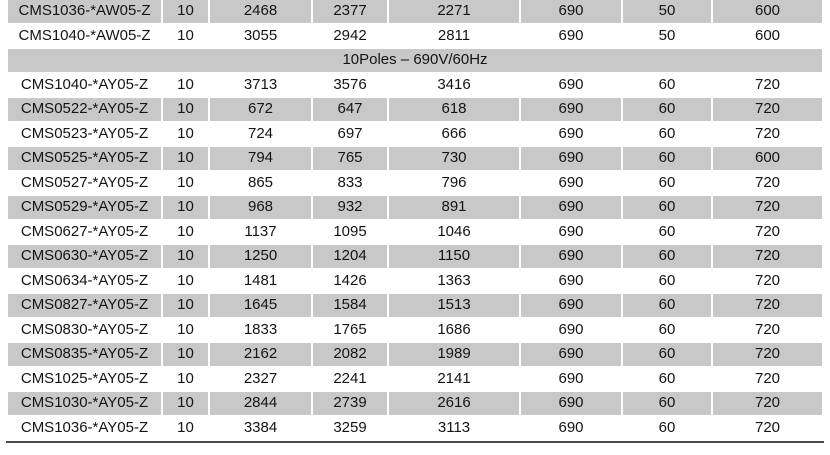  I want to click on value-cell: 1204, so click(350, 256).